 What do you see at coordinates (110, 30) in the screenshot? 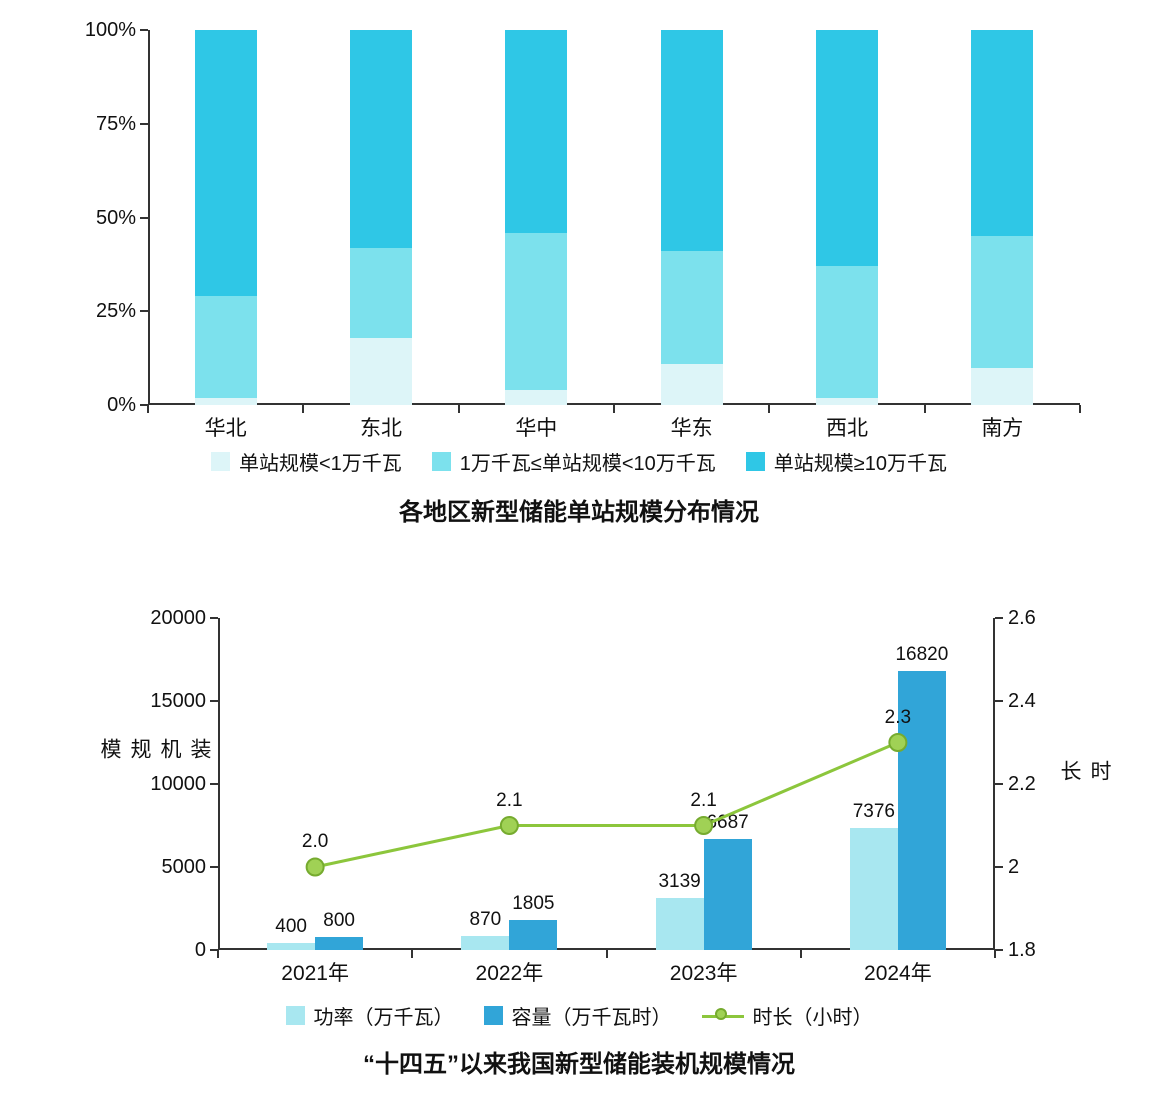
I see `y-axis-tick-label: 100%` at bounding box center [110, 30].